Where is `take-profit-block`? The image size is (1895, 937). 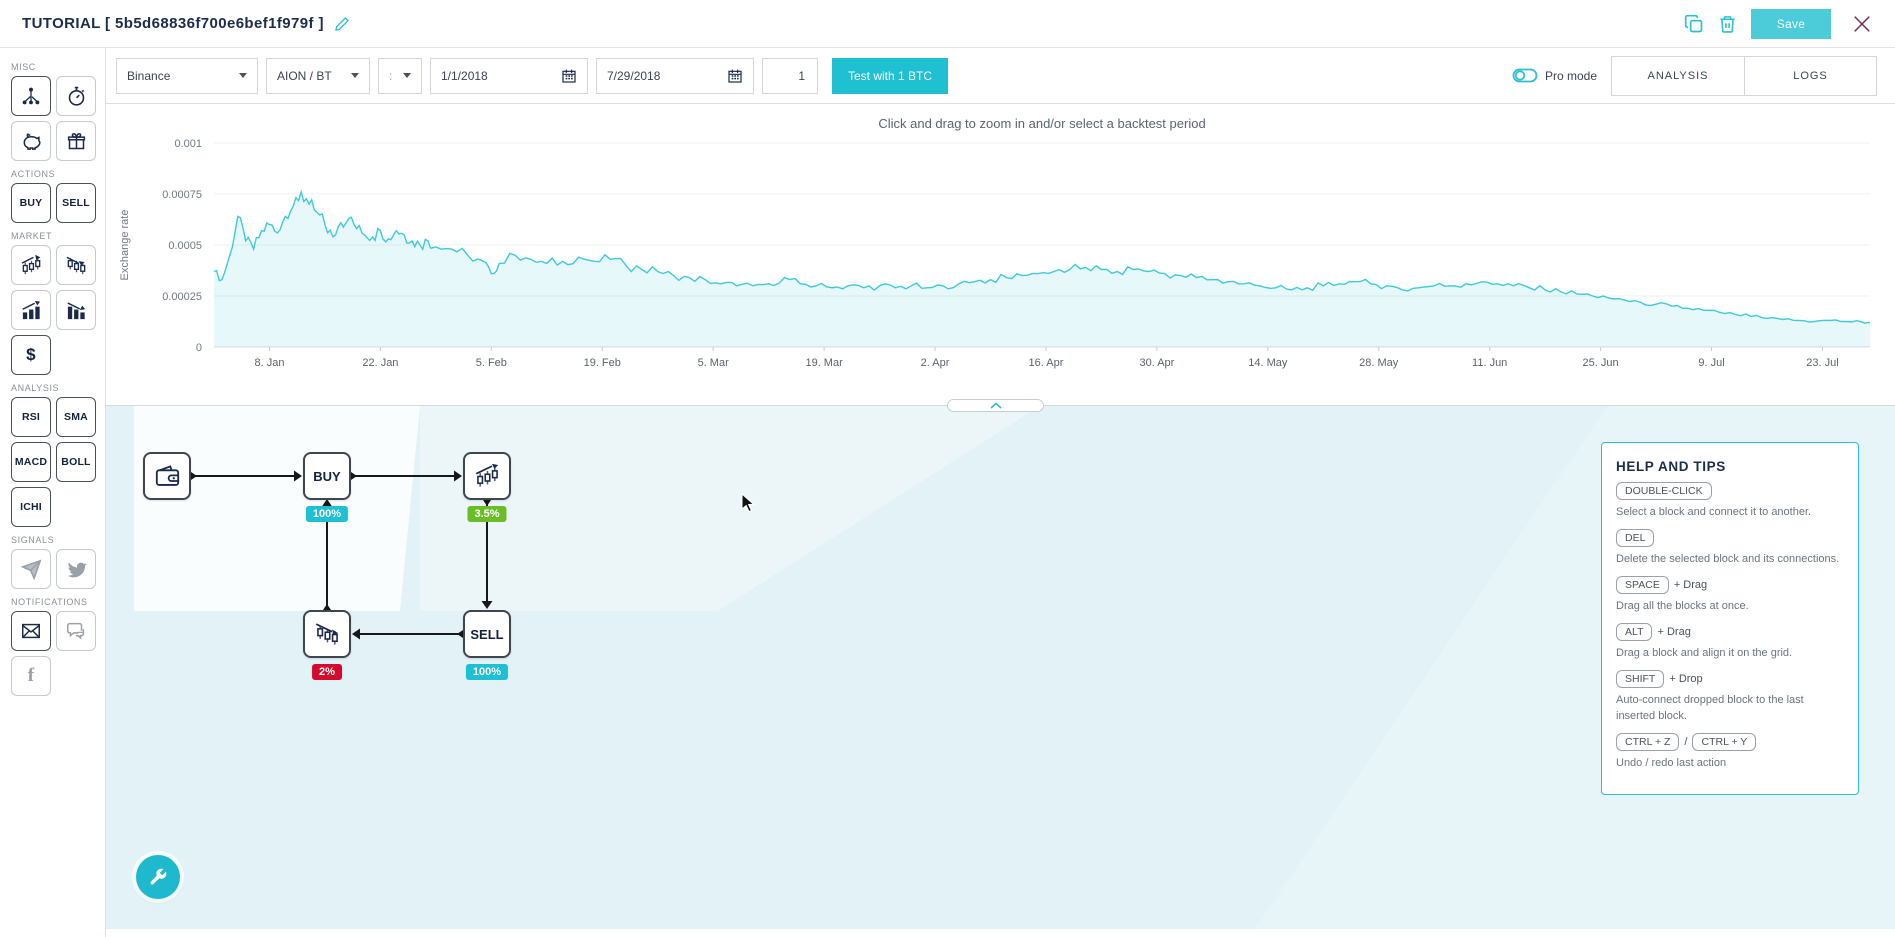
take-profit-block is located at coordinates (487, 476).